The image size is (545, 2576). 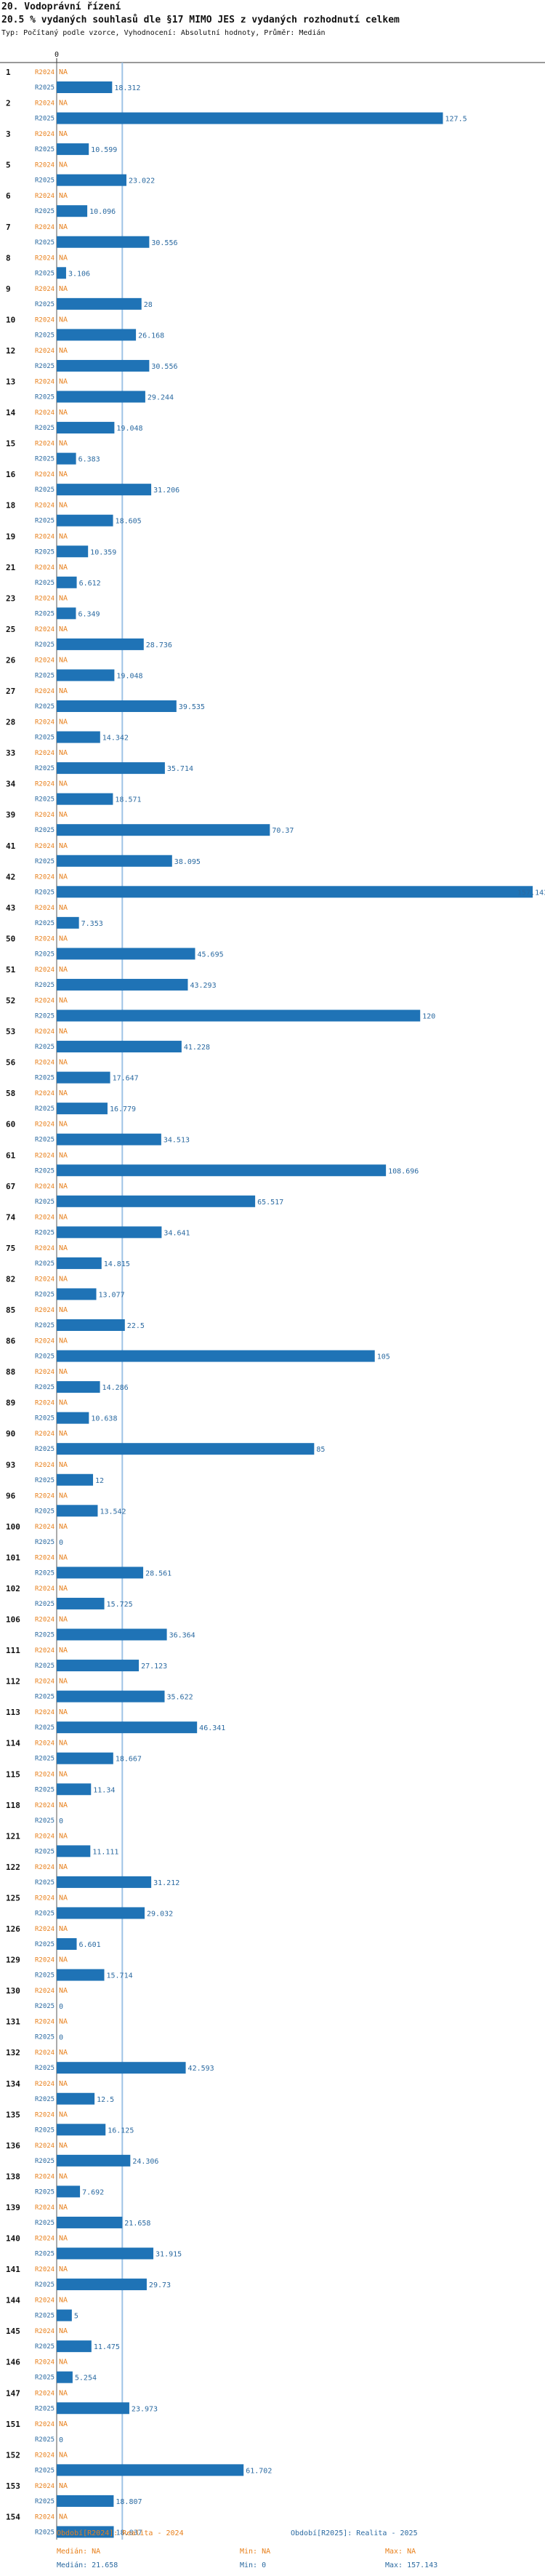 What do you see at coordinates (129, 522) in the screenshot?
I see `value-label-r2025: 18.605` at bounding box center [129, 522].